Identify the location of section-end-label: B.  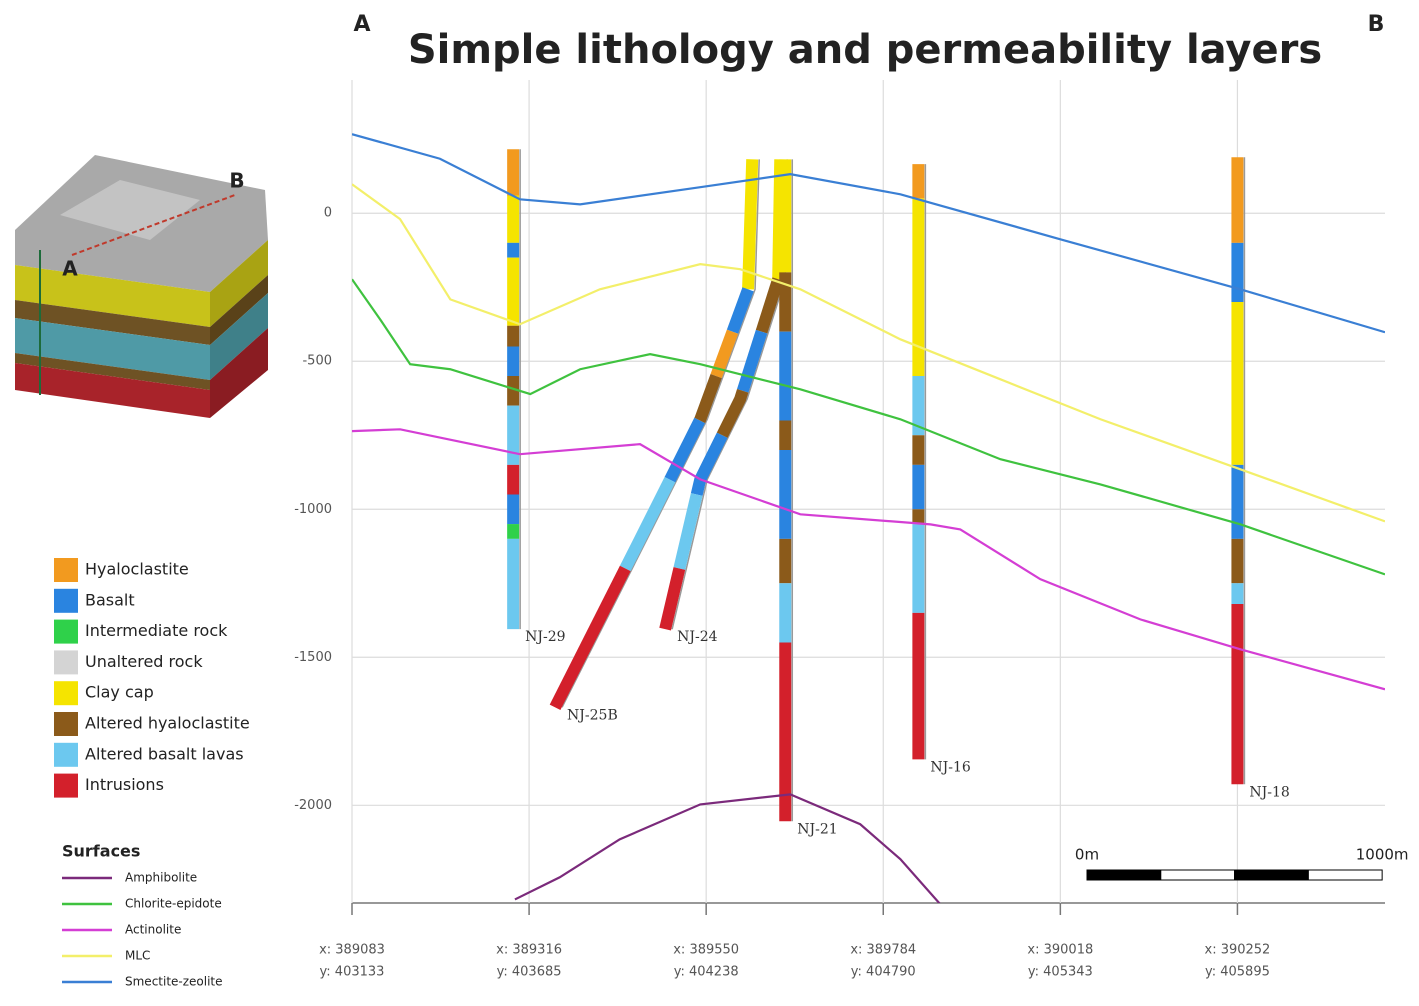
(1376, 24).